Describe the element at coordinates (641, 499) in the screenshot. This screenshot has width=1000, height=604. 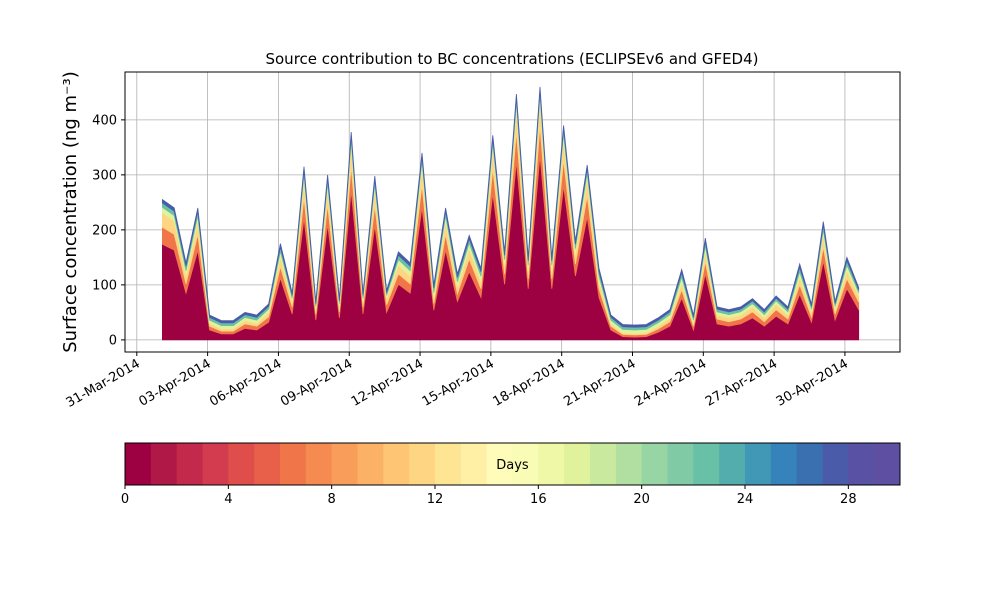
I see `colorbar-tick-label: 20` at that location.